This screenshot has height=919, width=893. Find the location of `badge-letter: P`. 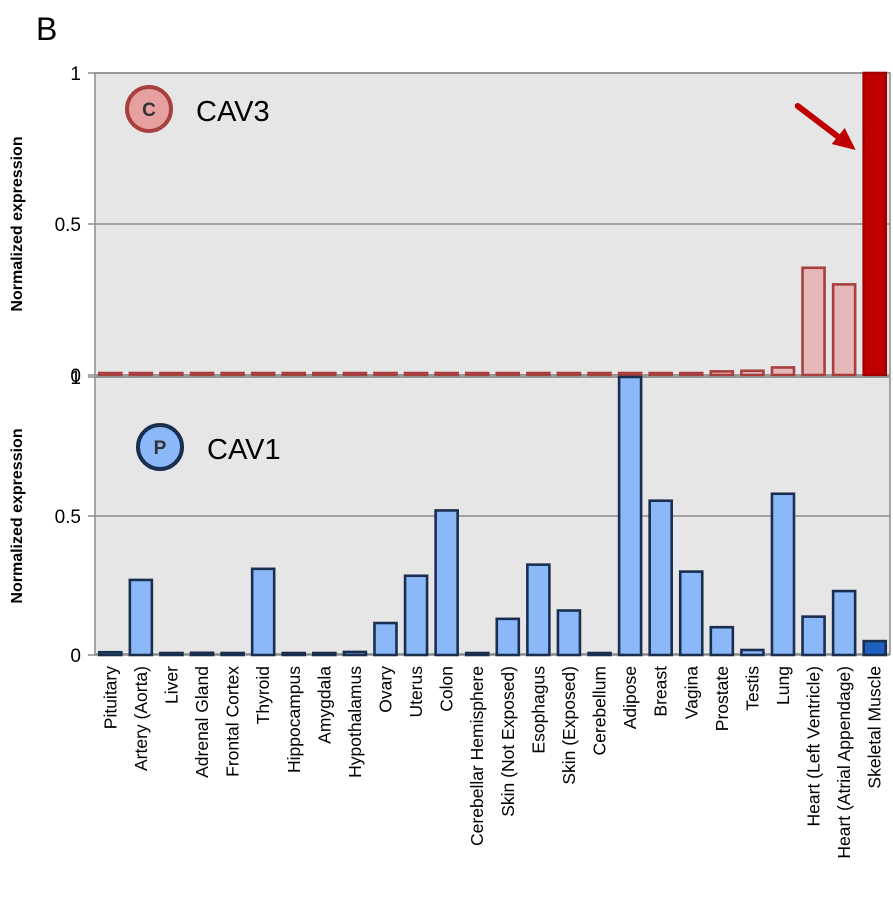

badge-letter: P is located at coordinates (160, 448).